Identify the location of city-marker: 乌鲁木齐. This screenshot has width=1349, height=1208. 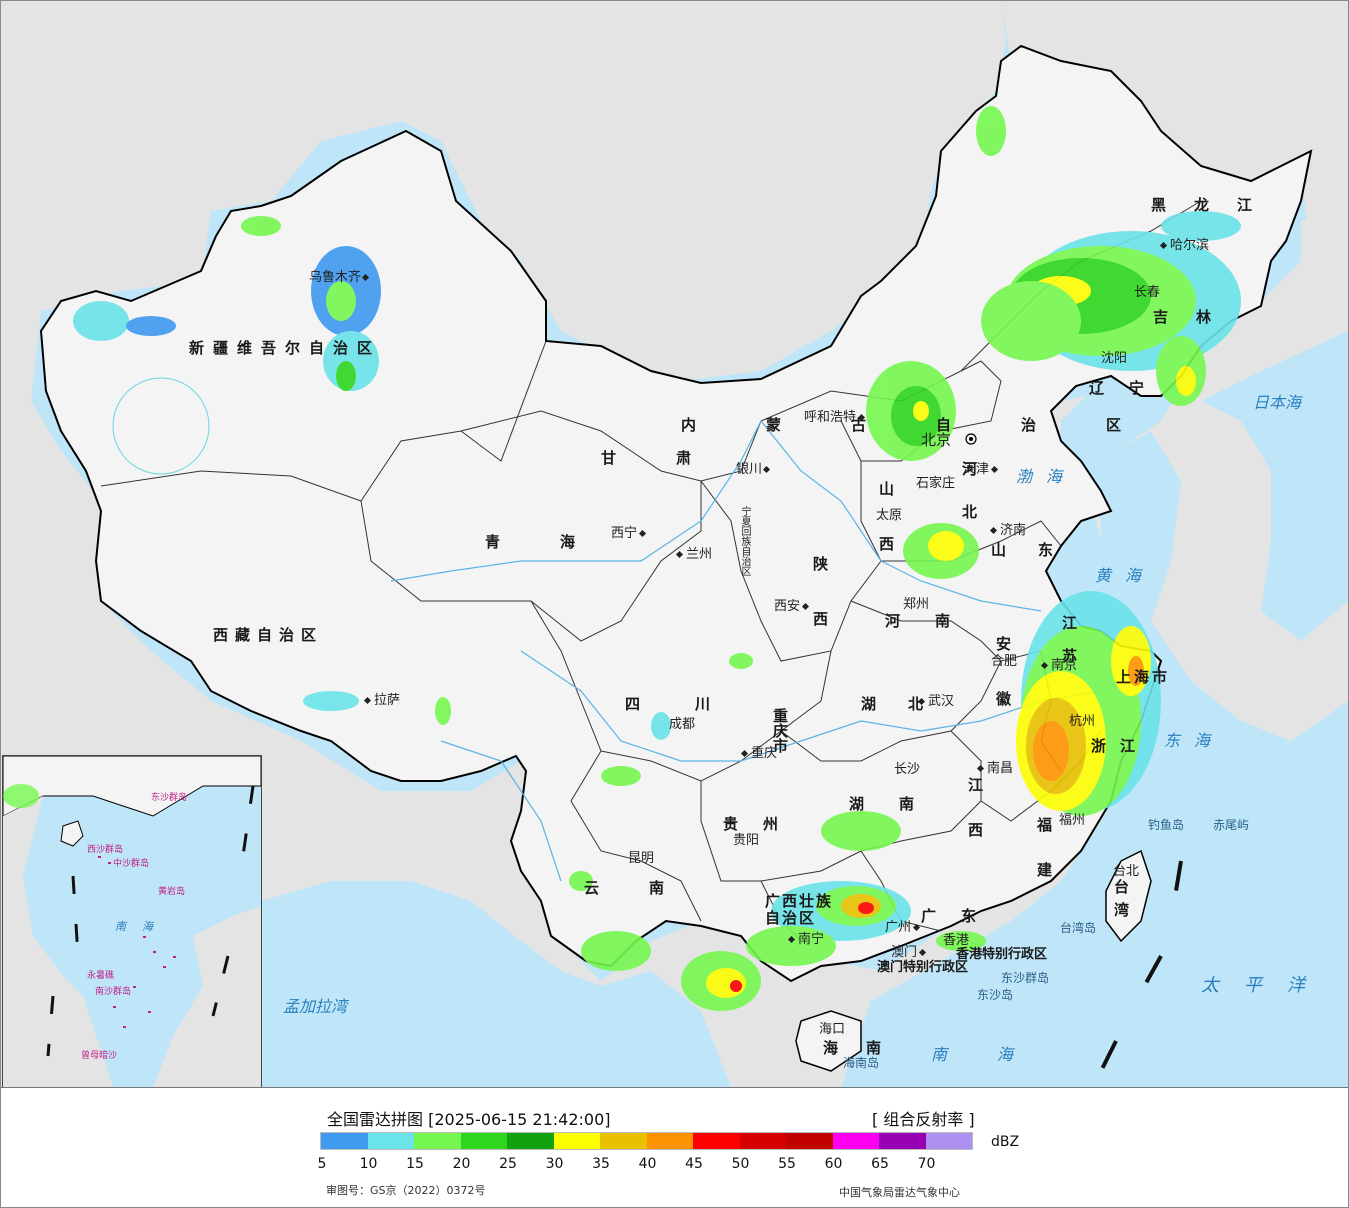
(340, 277).